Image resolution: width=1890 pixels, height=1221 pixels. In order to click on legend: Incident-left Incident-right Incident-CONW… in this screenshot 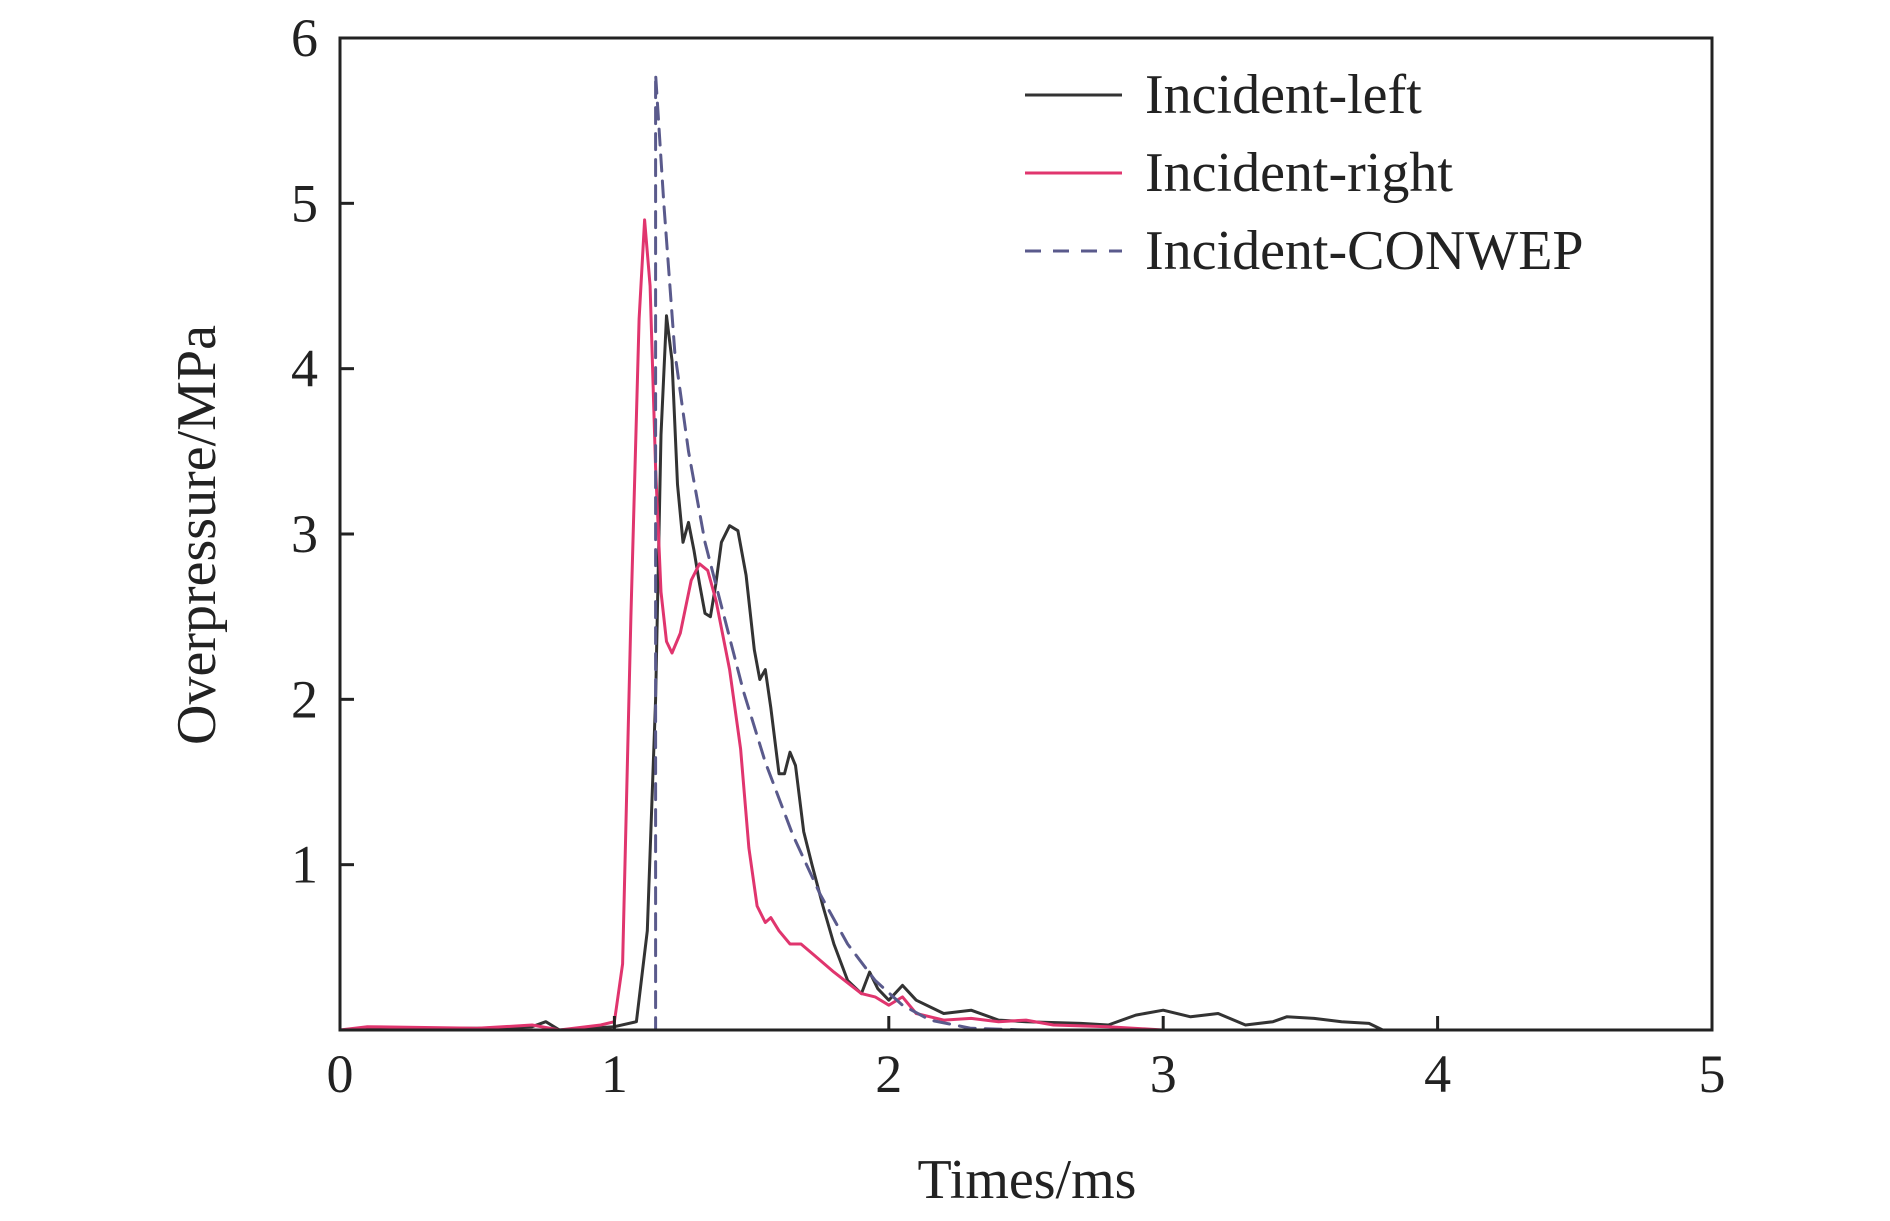, I will do `click(1304, 173)`.